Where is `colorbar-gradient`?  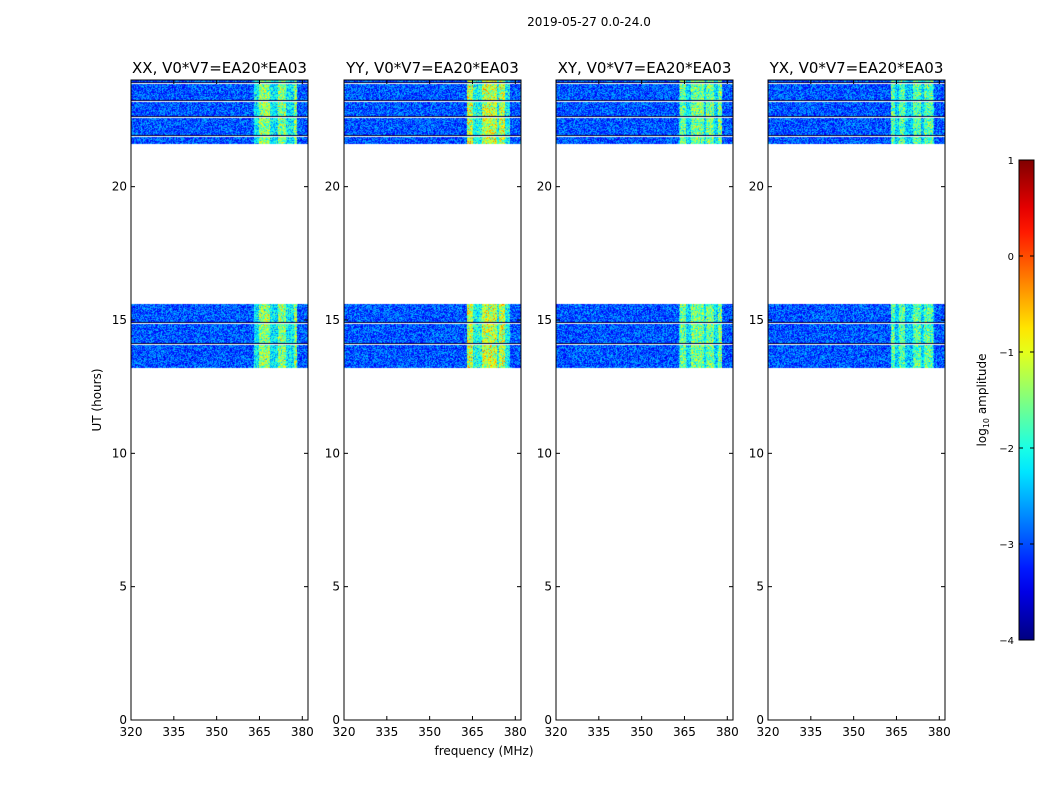
colorbar-gradient is located at coordinates (1026, 400).